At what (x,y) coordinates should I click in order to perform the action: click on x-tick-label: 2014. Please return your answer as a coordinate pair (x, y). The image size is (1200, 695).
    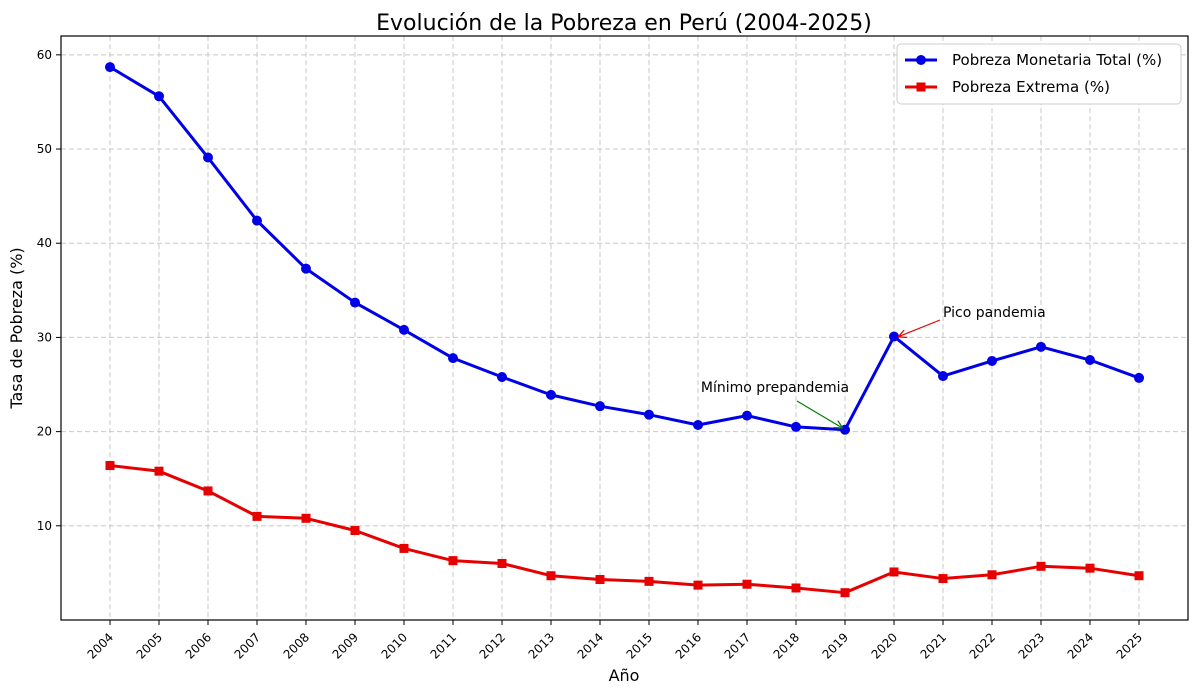
    Looking at the image, I should click on (590, 645).